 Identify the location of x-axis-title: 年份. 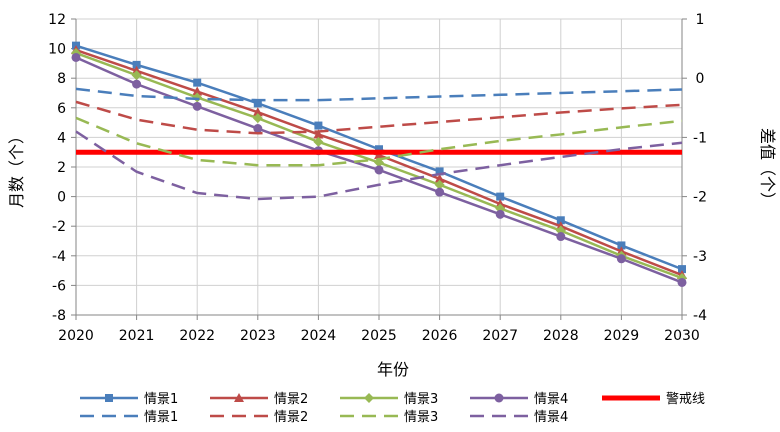
(393, 369).